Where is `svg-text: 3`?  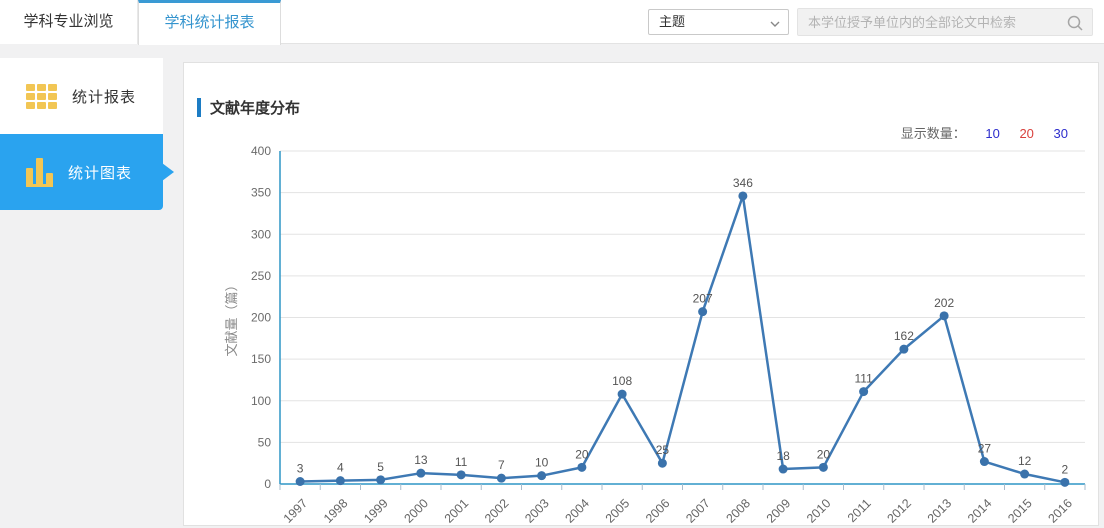 svg-text: 3 is located at coordinates (300, 469).